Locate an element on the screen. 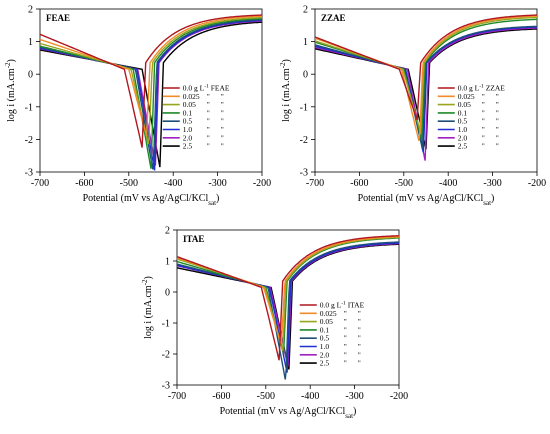 This screenshot has height=434, width=550. series-line-0.1 is located at coordinates (151, 93).